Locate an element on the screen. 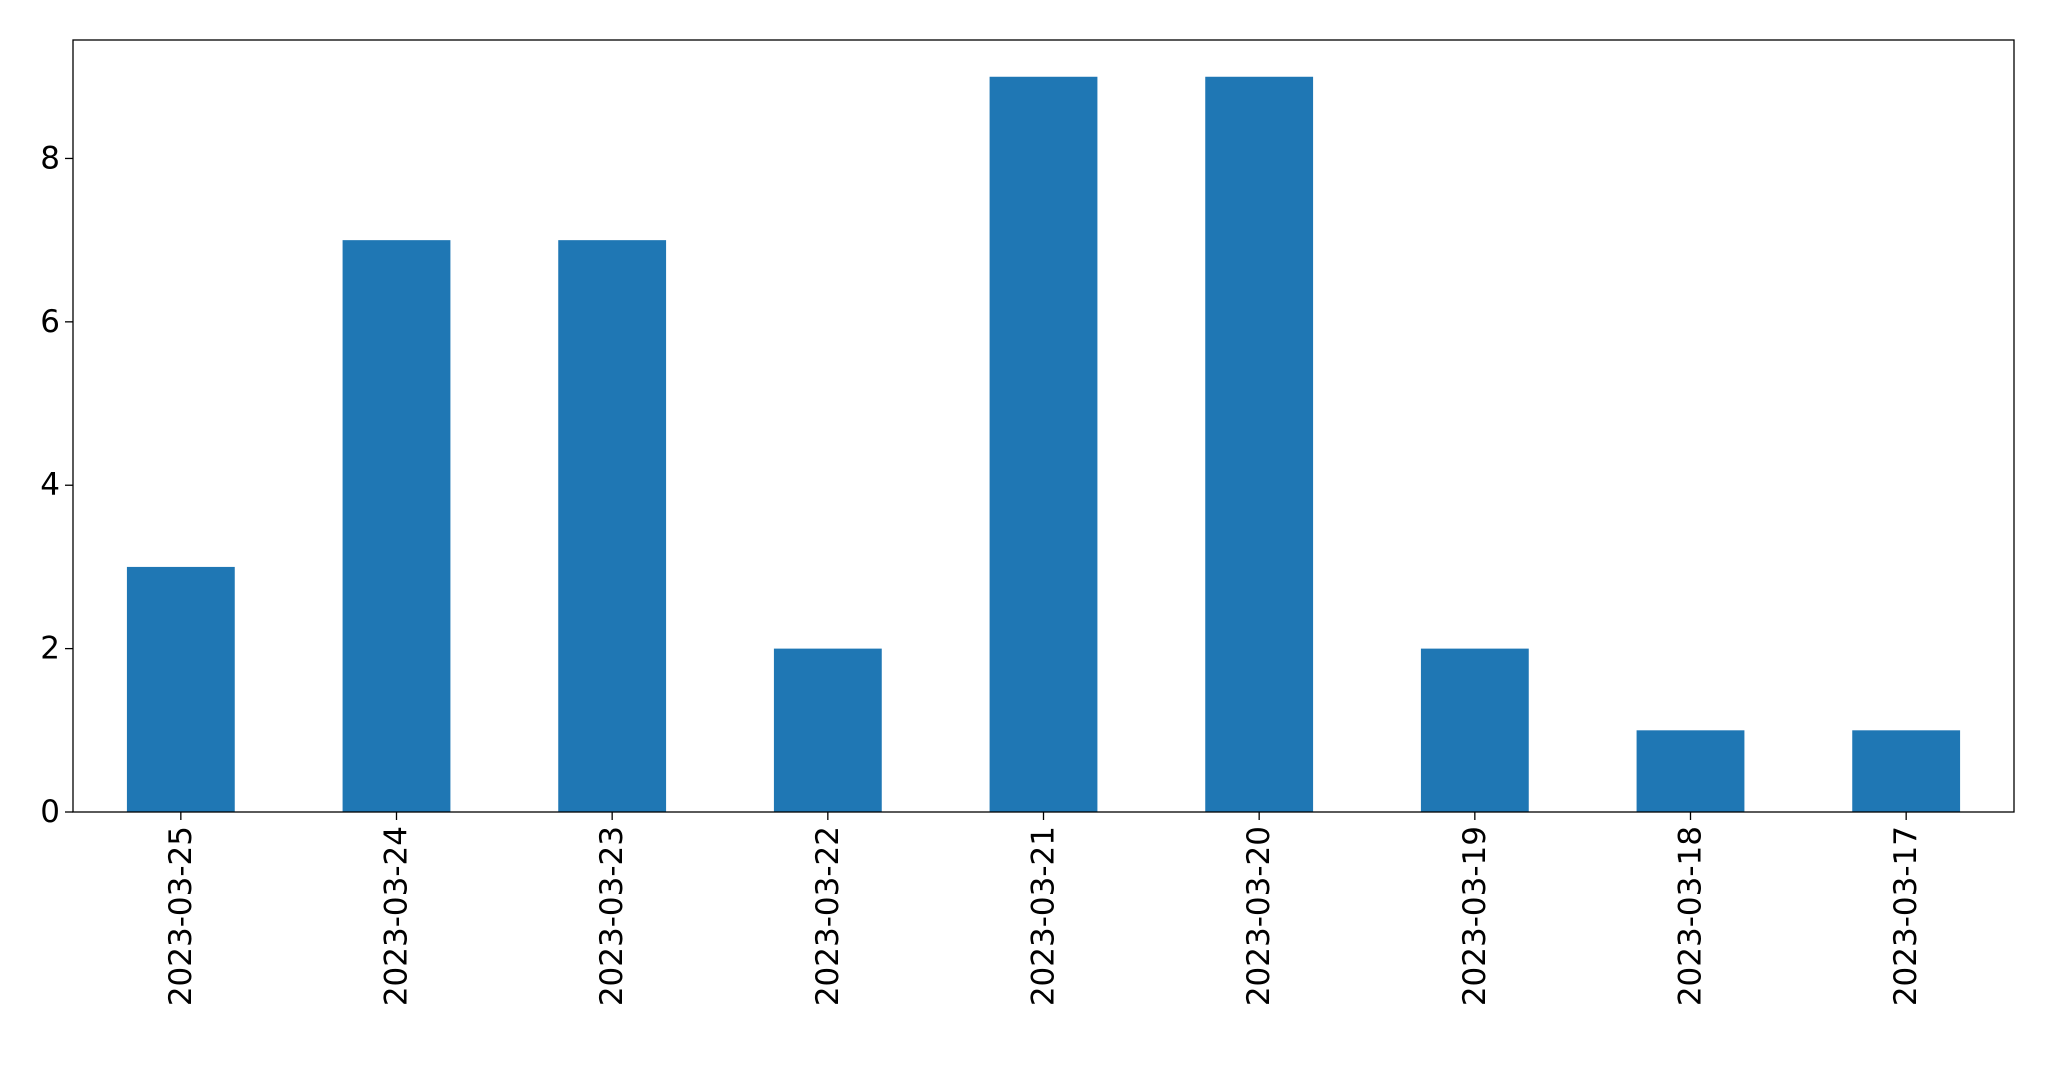 The width and height of the screenshot is (2049, 1065). y-tick-label: 4 is located at coordinates (50, 485).